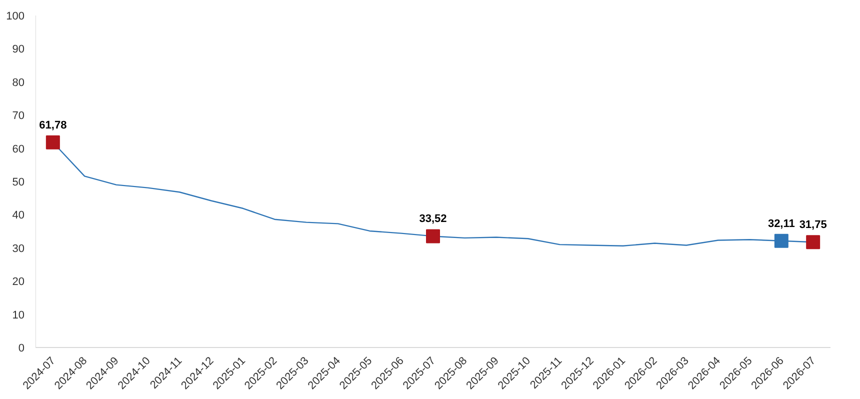 The height and width of the screenshot is (399, 860). Describe the element at coordinates (433, 219) in the screenshot. I see `data-label: 33,52` at that location.